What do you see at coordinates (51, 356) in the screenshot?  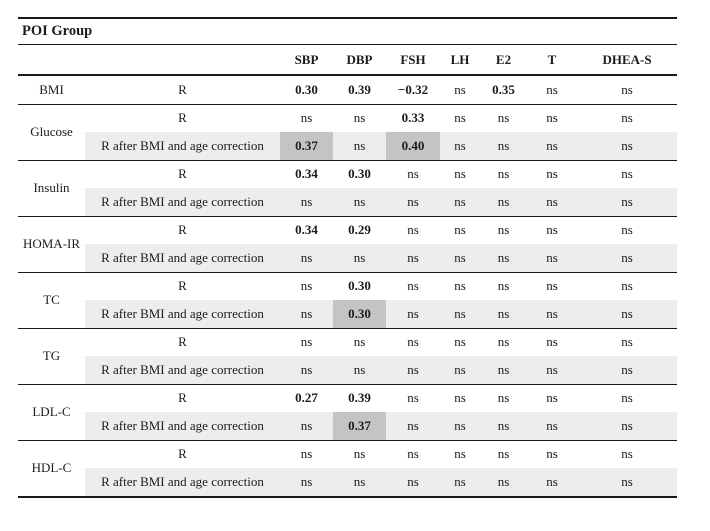 I see `param-label-tg: TG` at bounding box center [51, 356].